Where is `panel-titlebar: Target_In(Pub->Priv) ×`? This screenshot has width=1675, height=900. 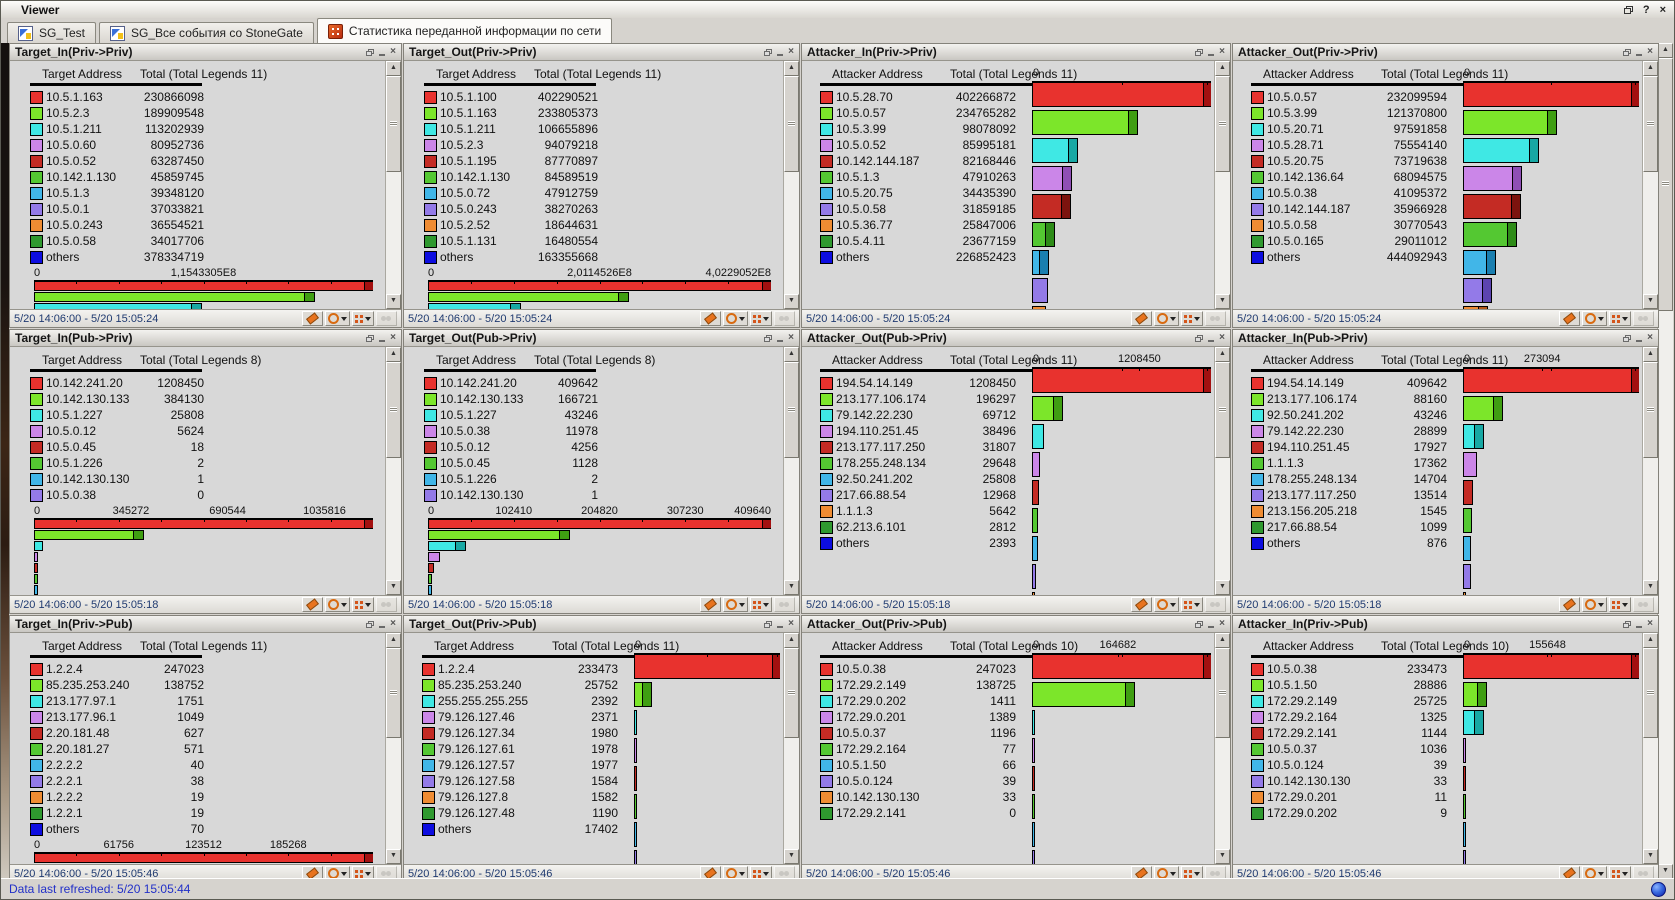
panel-titlebar: Target_In(Pub->Priv) × is located at coordinates (205, 338).